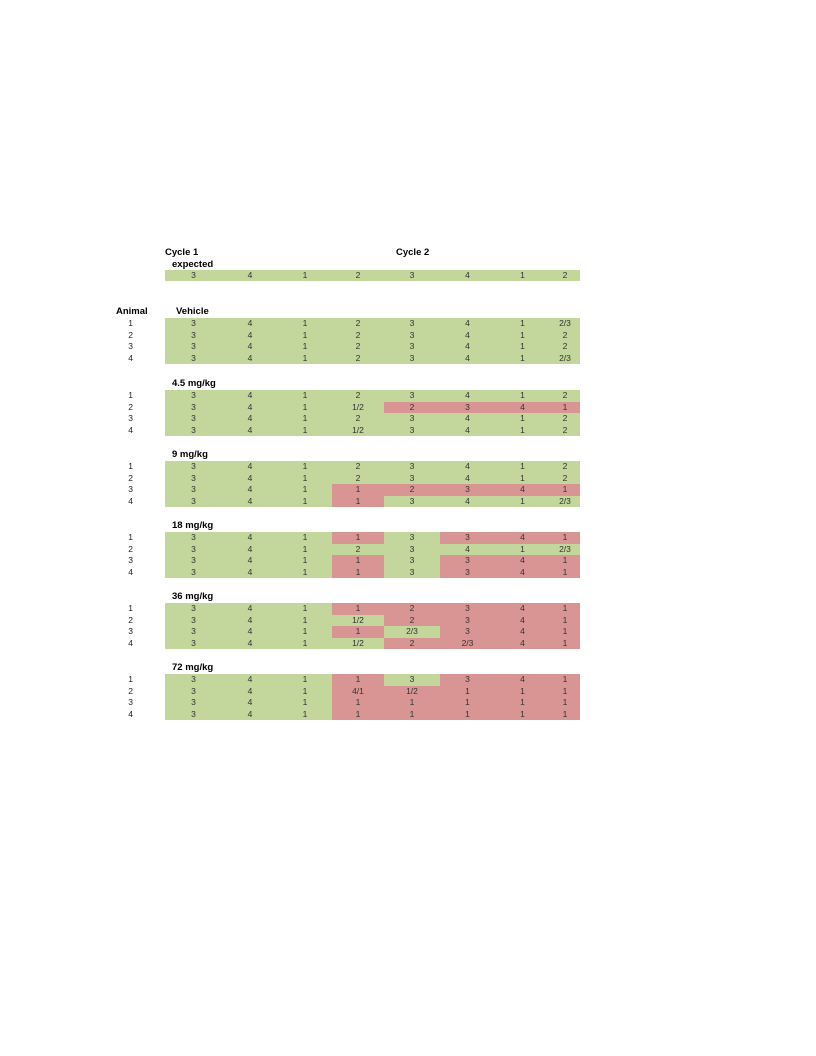  I want to click on animal-id: 2, so click(130, 548).